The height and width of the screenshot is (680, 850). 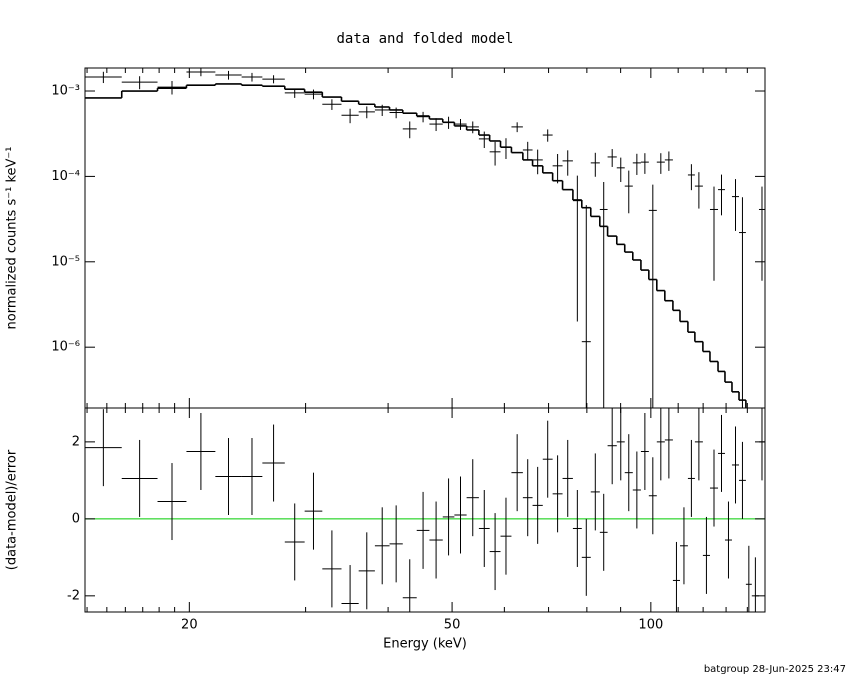 What do you see at coordinates (65, 91) in the screenshot?
I see `y-tick-label: 10⁻³` at bounding box center [65, 91].